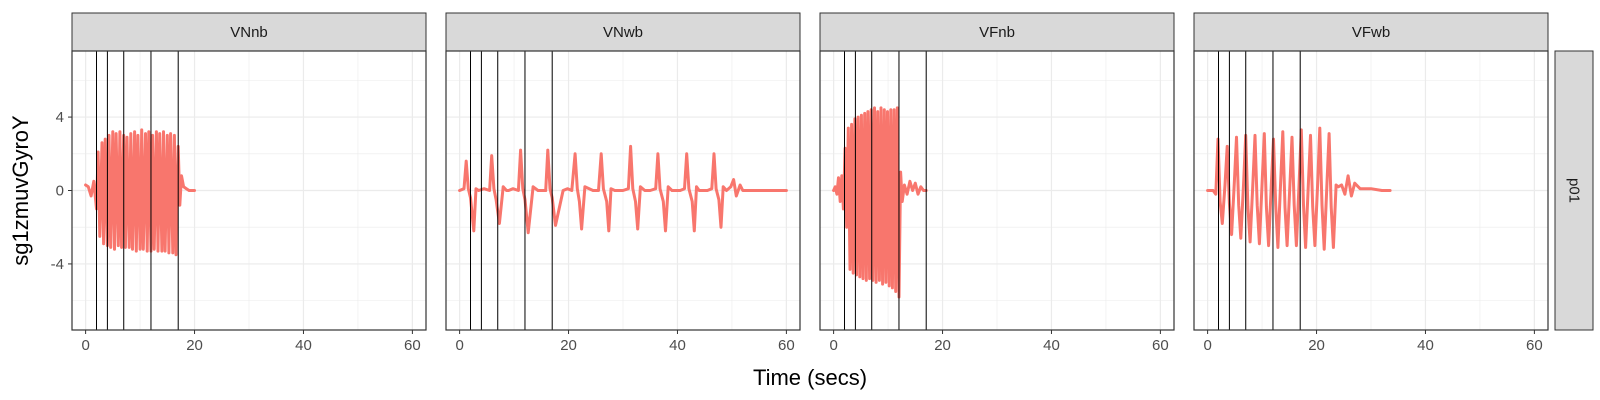 Image resolution: width=1600 pixels, height=400 pixels. I want to click on x-axis-title: Time (secs), so click(810, 377).